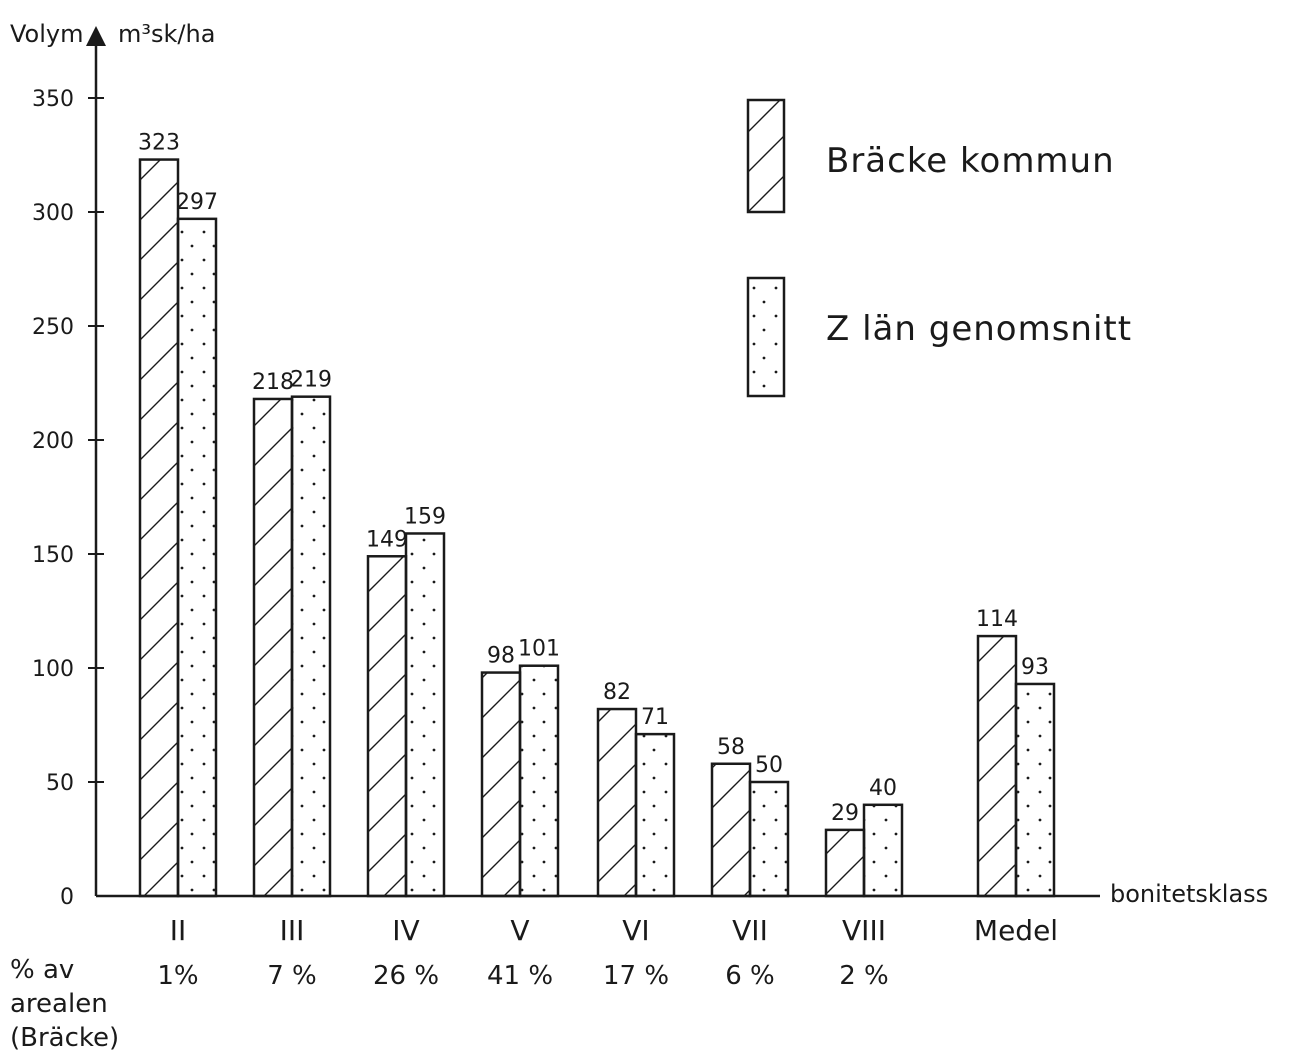 This screenshot has height=1058, width=1297. I want to click on bar-bracke-viii, so click(845, 863).